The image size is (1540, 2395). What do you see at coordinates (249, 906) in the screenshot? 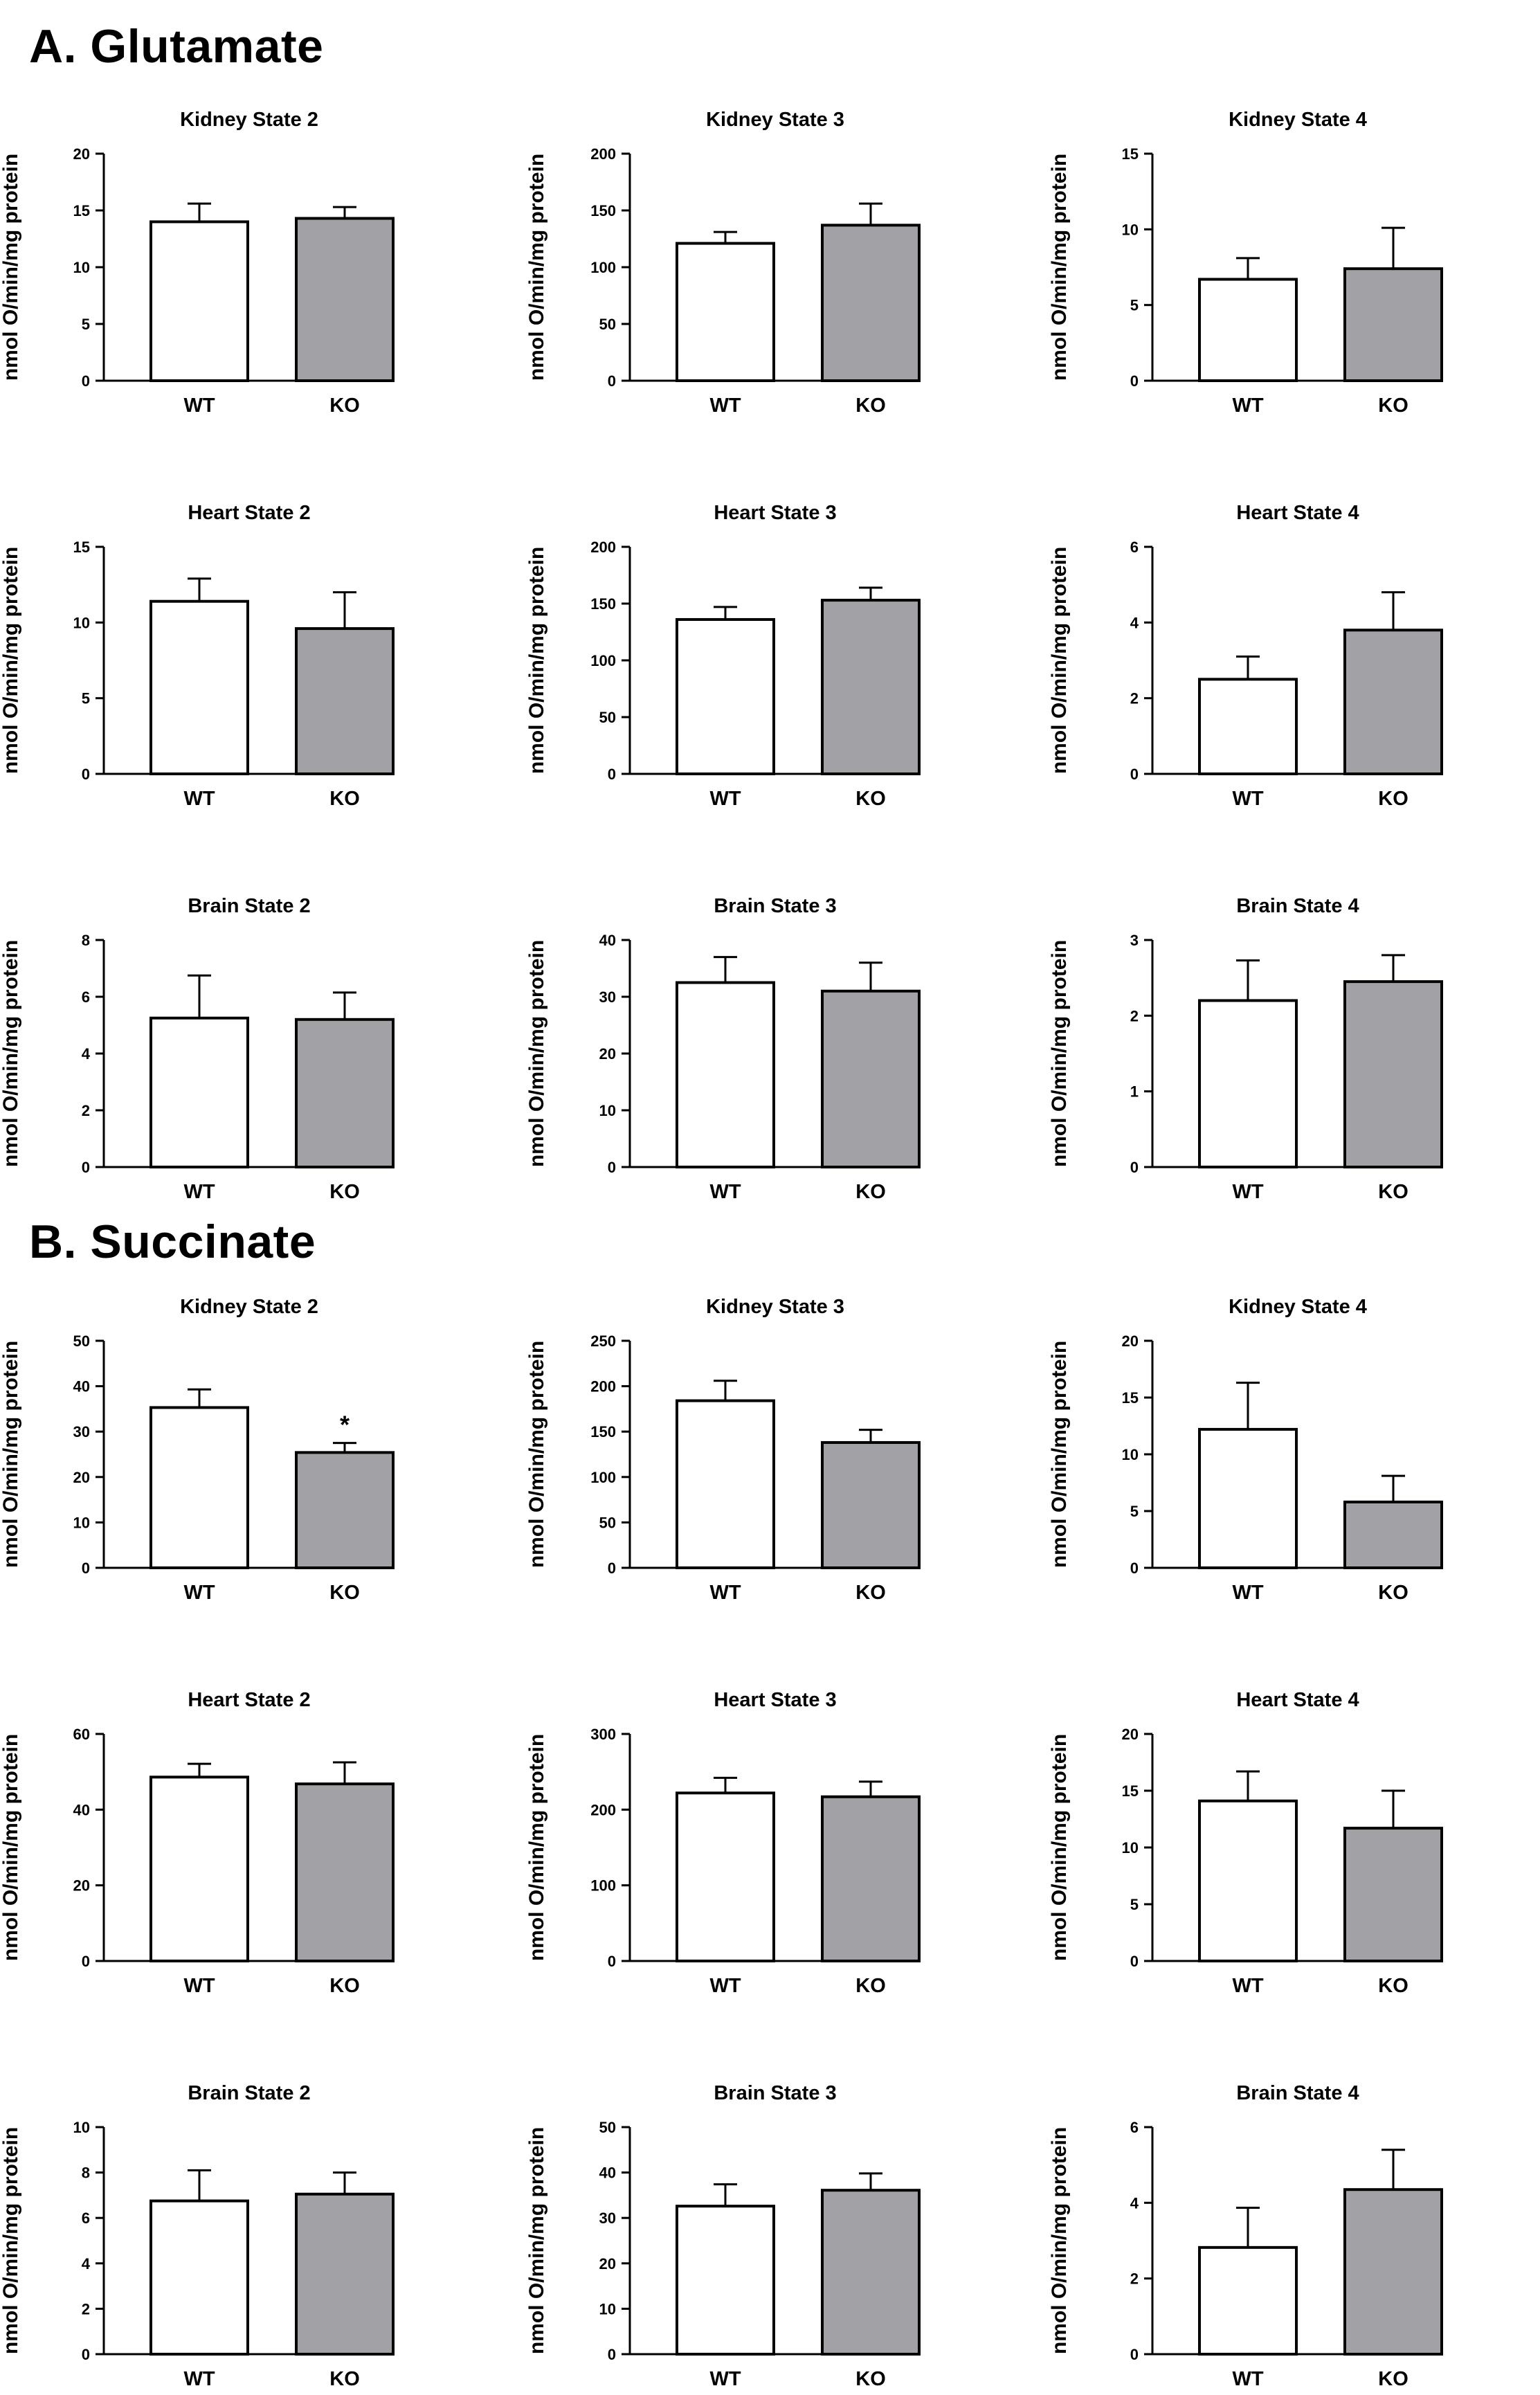
I see `chart-title: Brain State 2` at bounding box center [249, 906].